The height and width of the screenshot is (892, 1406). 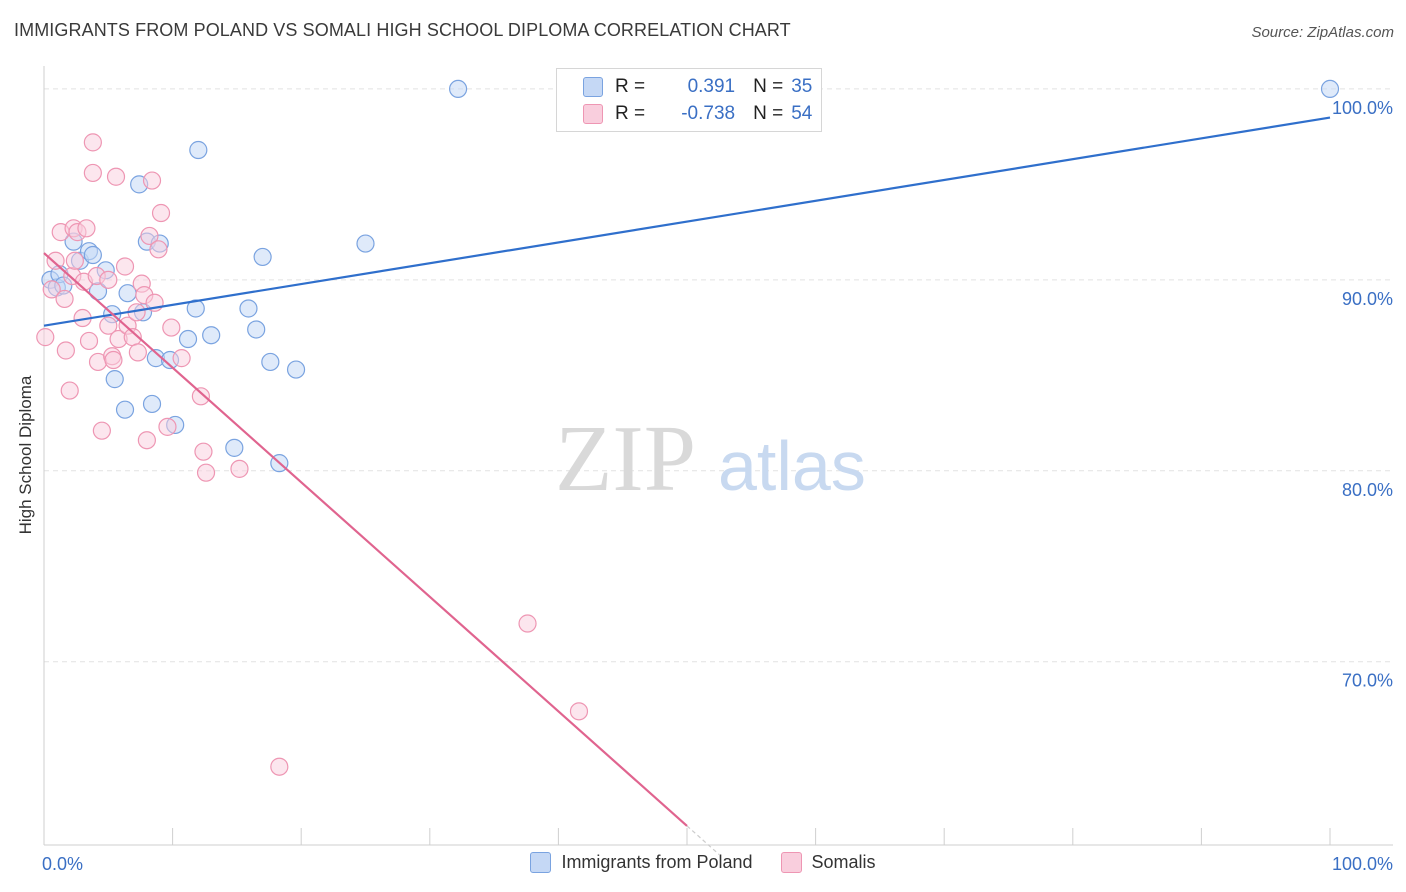 I want to click on somali-legend-swatch, so click(x=791, y=862).